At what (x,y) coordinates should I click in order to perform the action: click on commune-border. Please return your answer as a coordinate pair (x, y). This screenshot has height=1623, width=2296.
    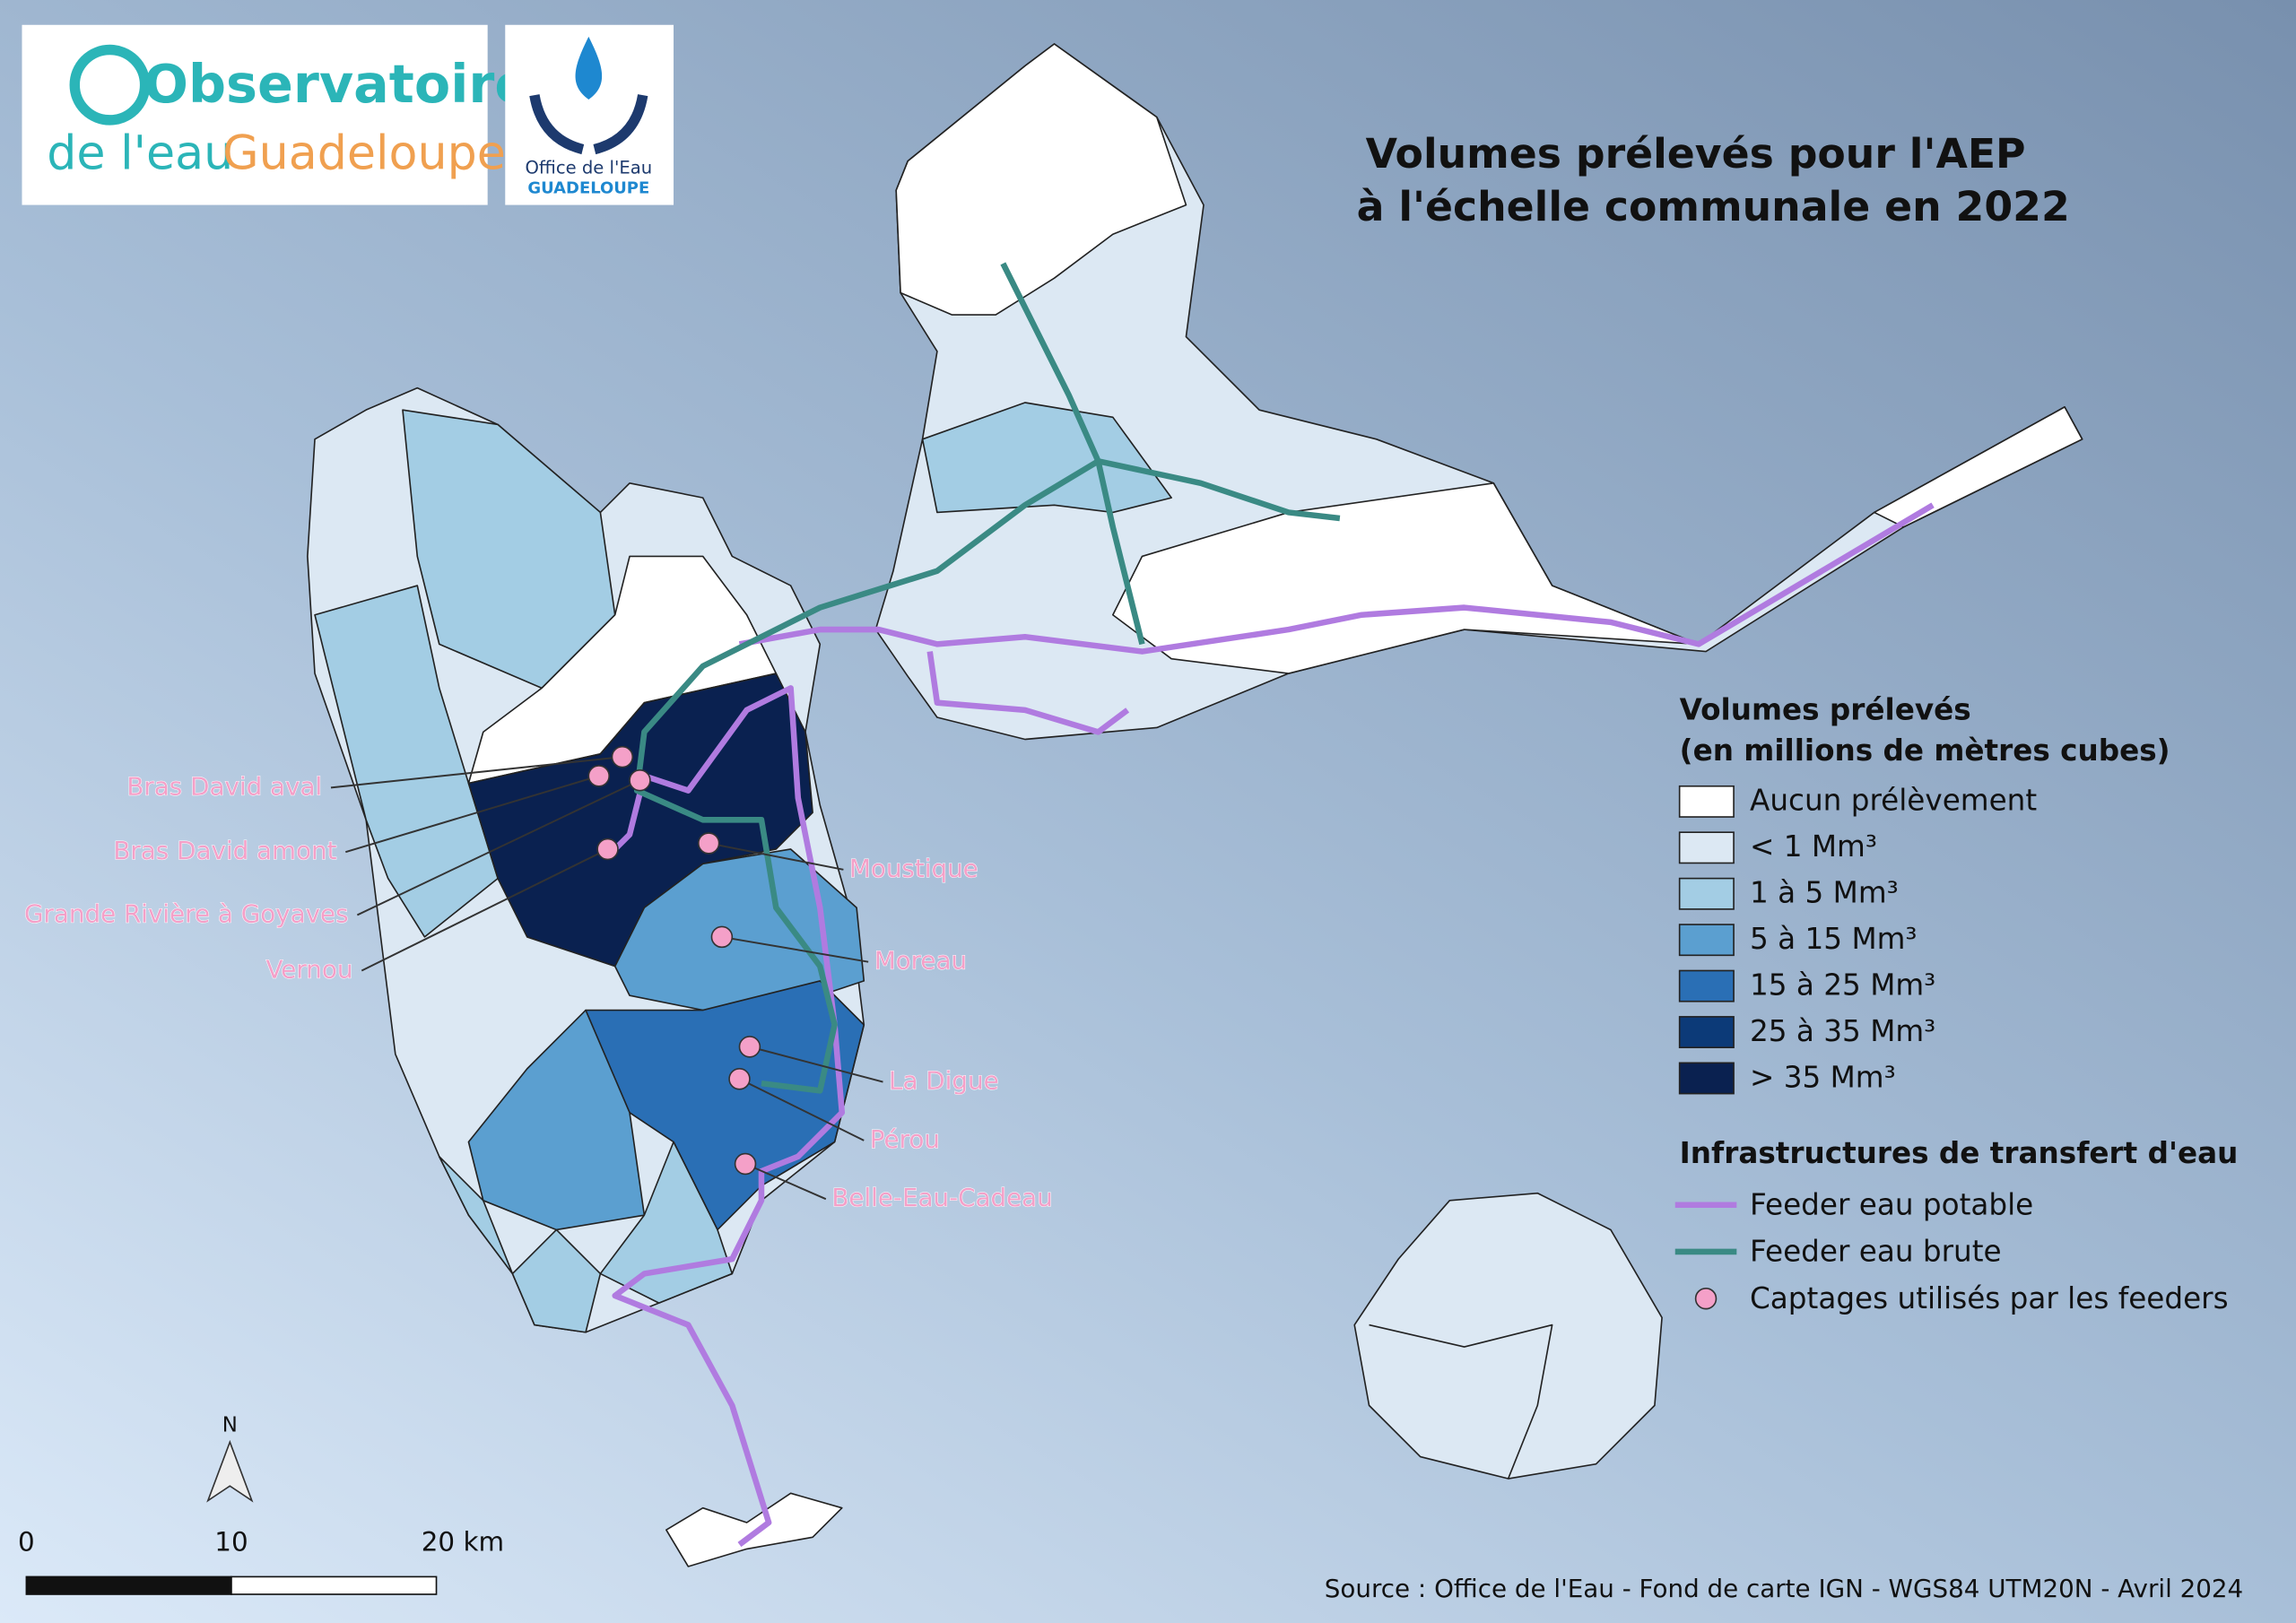
    Looking at the image, I should click on (1461, 1402).